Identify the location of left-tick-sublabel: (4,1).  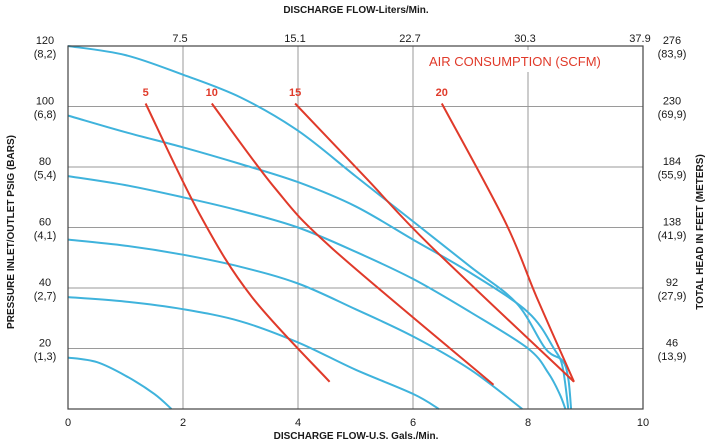
(45, 236).